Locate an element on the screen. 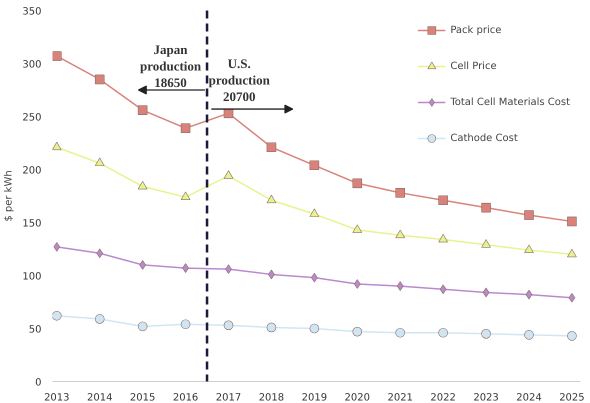 Image resolution: width=590 pixels, height=403 pixels. y-tick-label: 100 is located at coordinates (32, 277).